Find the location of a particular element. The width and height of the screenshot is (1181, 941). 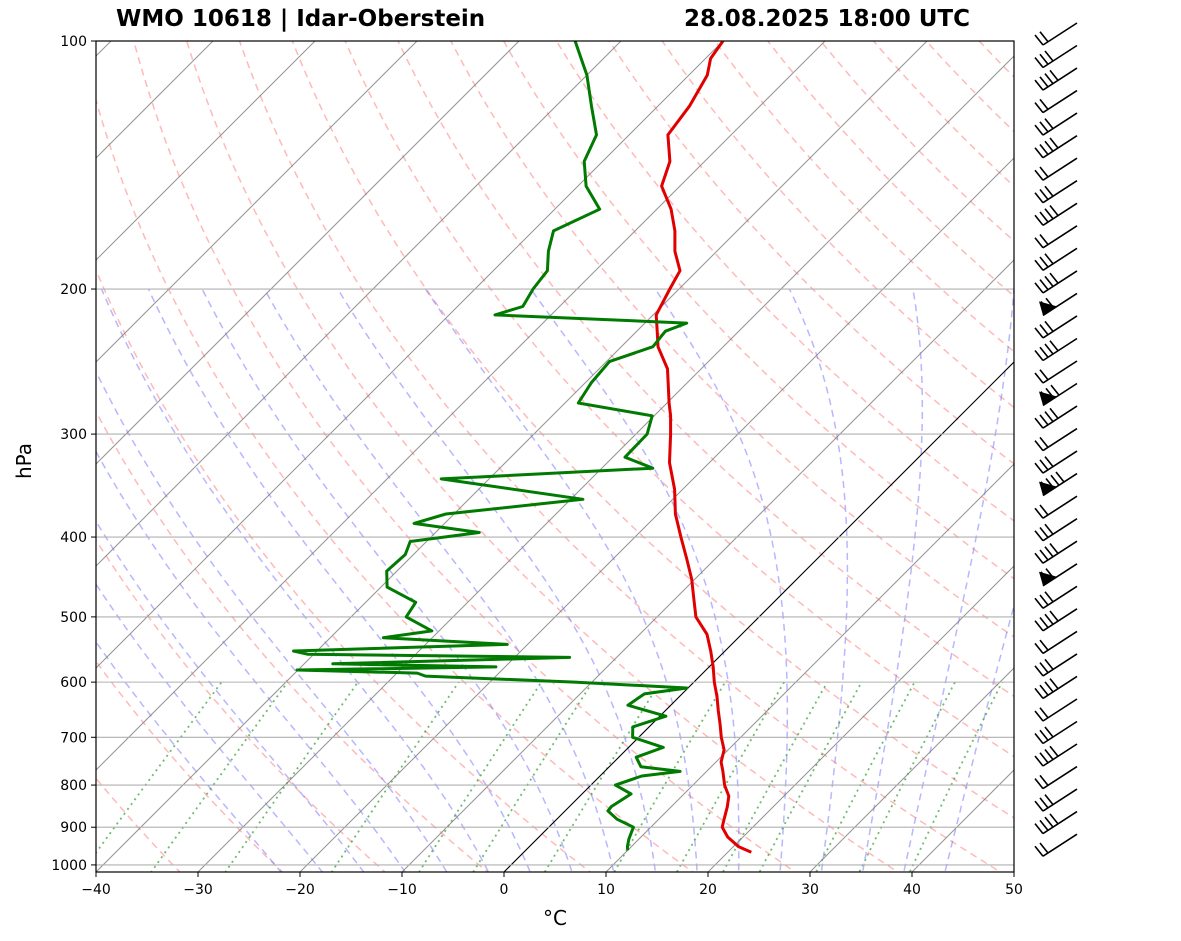

chart-title-station: WMO 10618 | Idar-Oberstein is located at coordinates (301, 19).